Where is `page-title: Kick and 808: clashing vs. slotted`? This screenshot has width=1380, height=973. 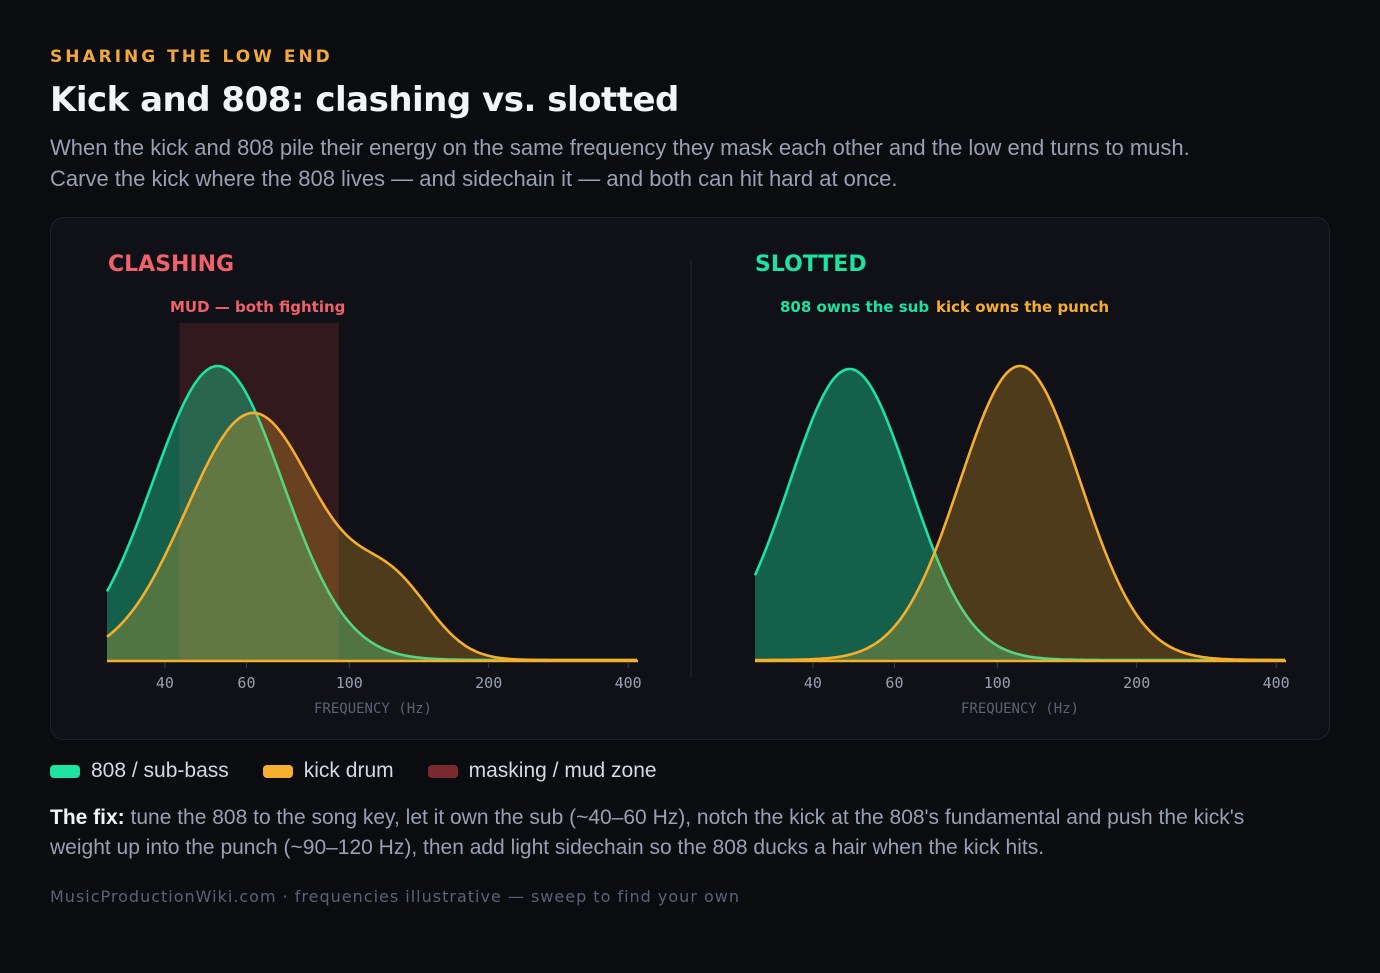
page-title: Kick and 808: clashing vs. slotted is located at coordinates (364, 100).